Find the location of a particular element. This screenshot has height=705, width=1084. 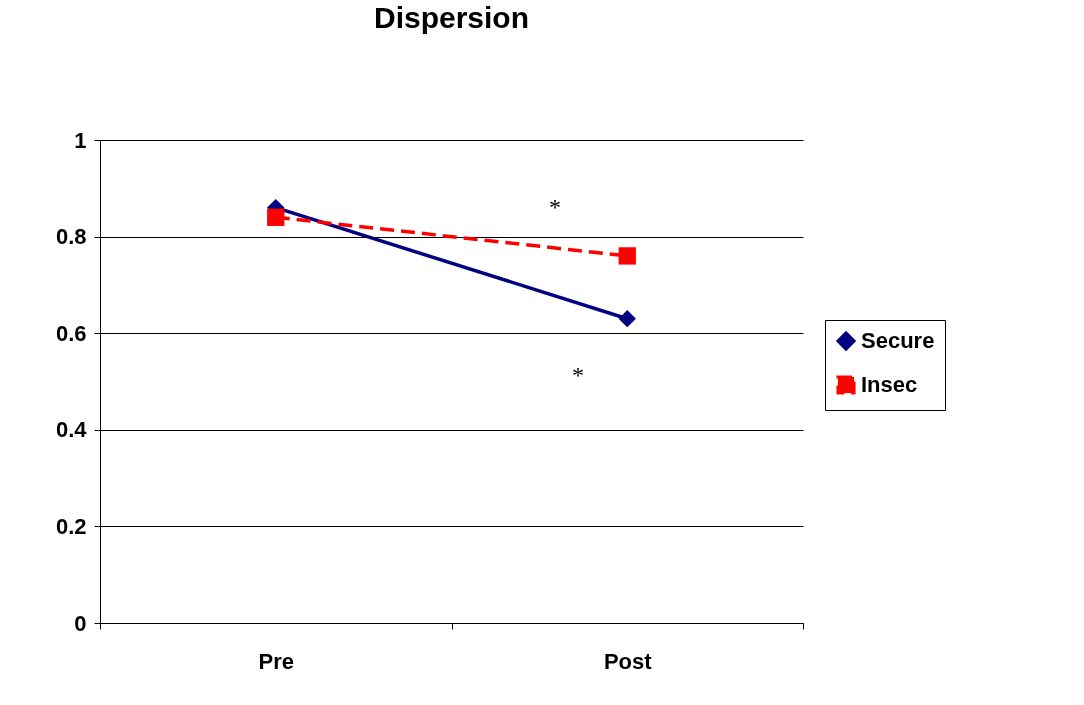

chart-title: Dispersion is located at coordinates (451, 17).